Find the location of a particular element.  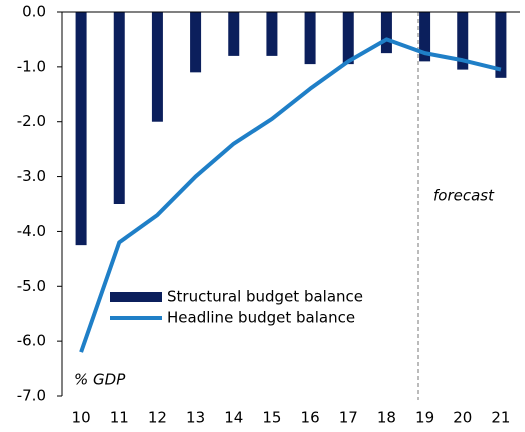

y-tick-label: -5.0 is located at coordinates (31, 286).